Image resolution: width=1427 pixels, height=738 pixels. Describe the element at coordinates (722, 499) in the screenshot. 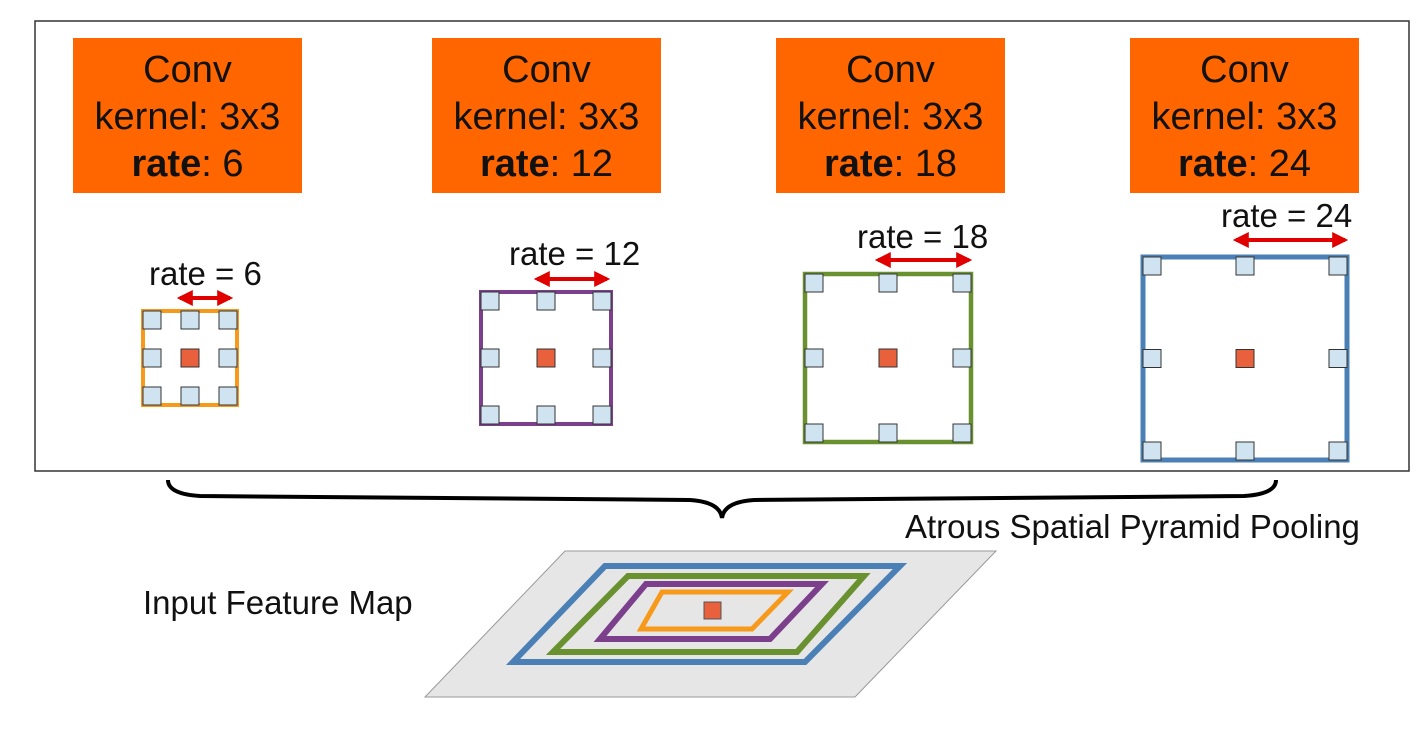

I see `grouping-brace` at that location.